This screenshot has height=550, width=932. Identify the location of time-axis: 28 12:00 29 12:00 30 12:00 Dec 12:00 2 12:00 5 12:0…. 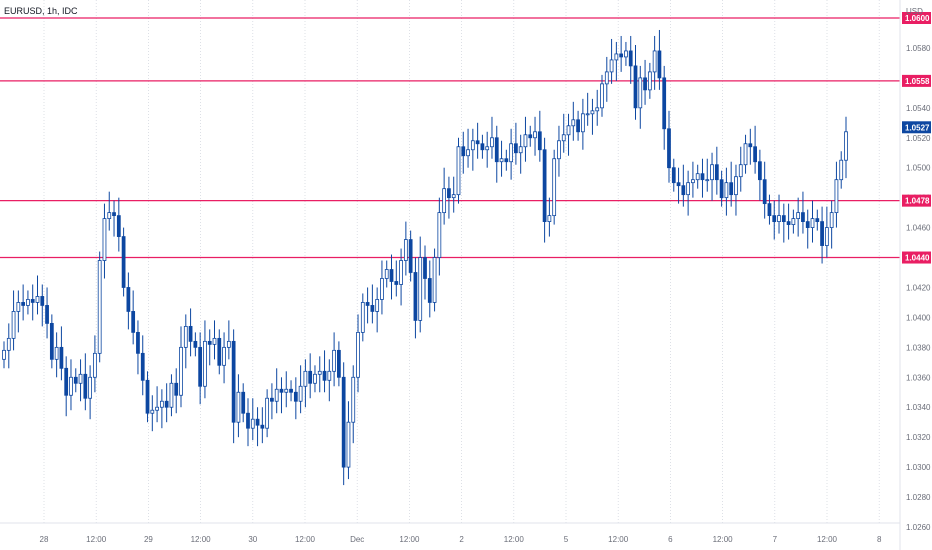
(461, 539).